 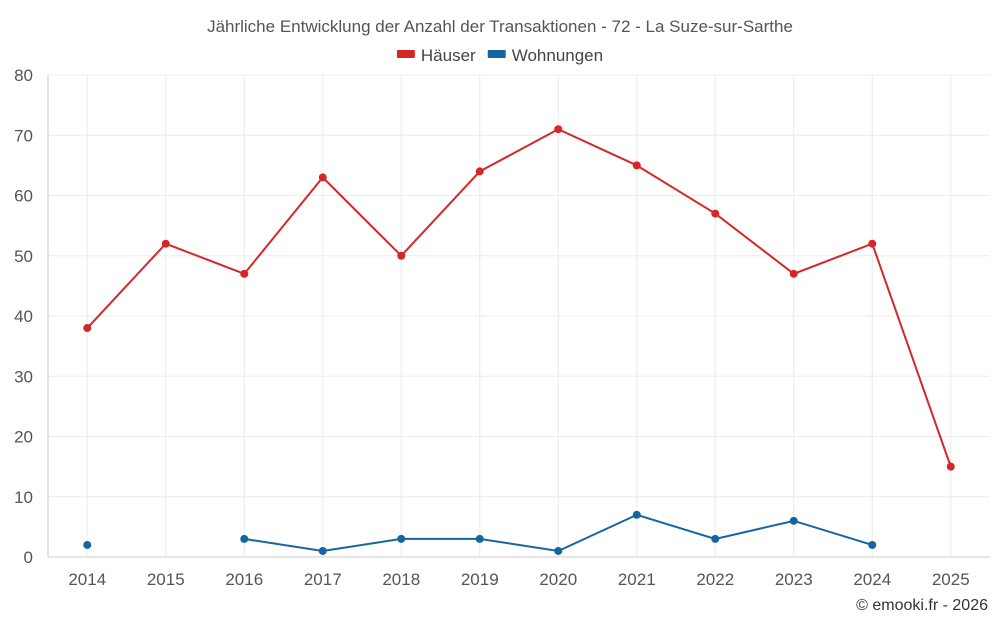 I want to click on x-tick-label: 2017, so click(x=323, y=579).